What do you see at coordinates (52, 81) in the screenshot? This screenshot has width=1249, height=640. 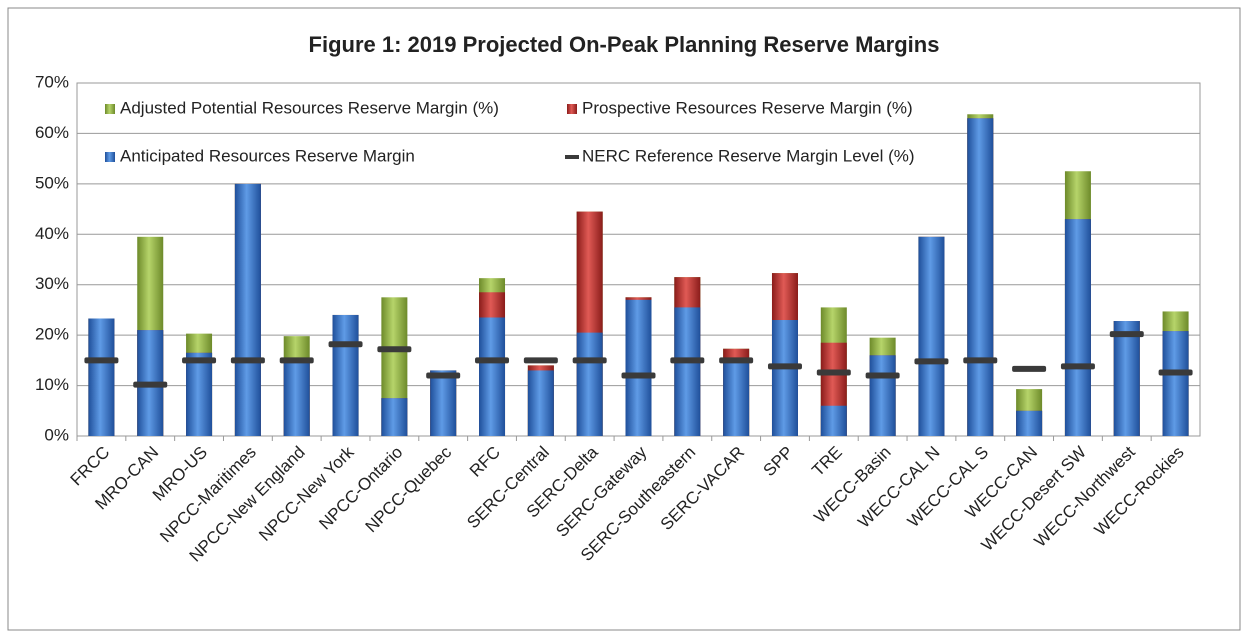 I see `y-tick-label: 70%` at bounding box center [52, 81].